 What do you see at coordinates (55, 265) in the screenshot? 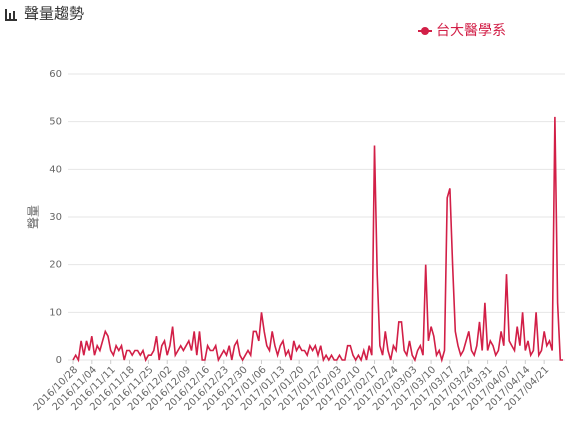
I see `y-tick-label: 20` at bounding box center [55, 265].